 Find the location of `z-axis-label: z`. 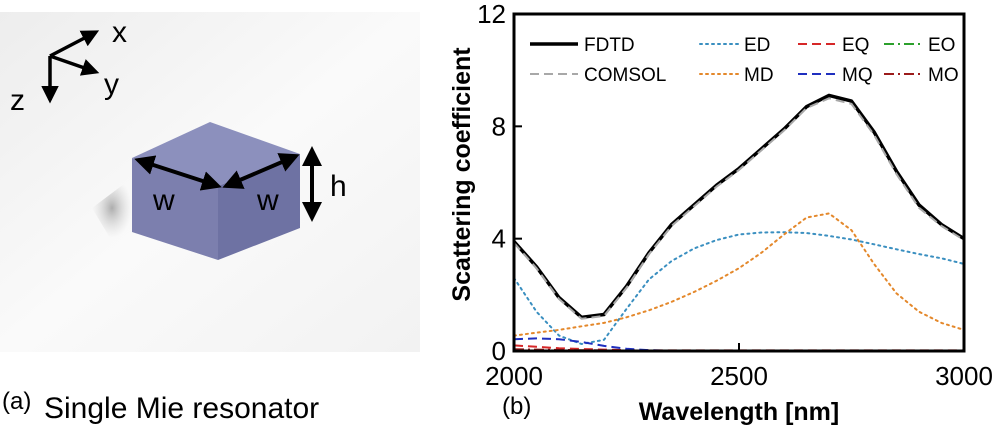

z-axis-label: z is located at coordinates (17, 100).